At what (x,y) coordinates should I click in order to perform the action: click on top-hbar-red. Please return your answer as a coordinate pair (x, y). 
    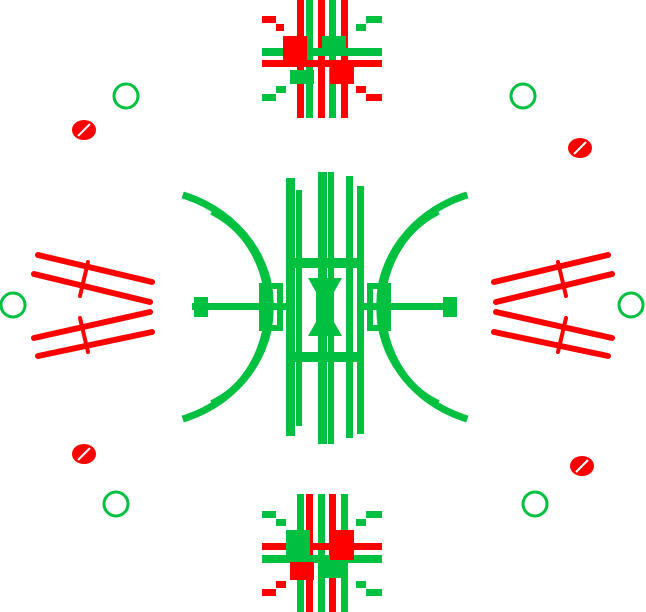
    Looking at the image, I should click on (322, 63).